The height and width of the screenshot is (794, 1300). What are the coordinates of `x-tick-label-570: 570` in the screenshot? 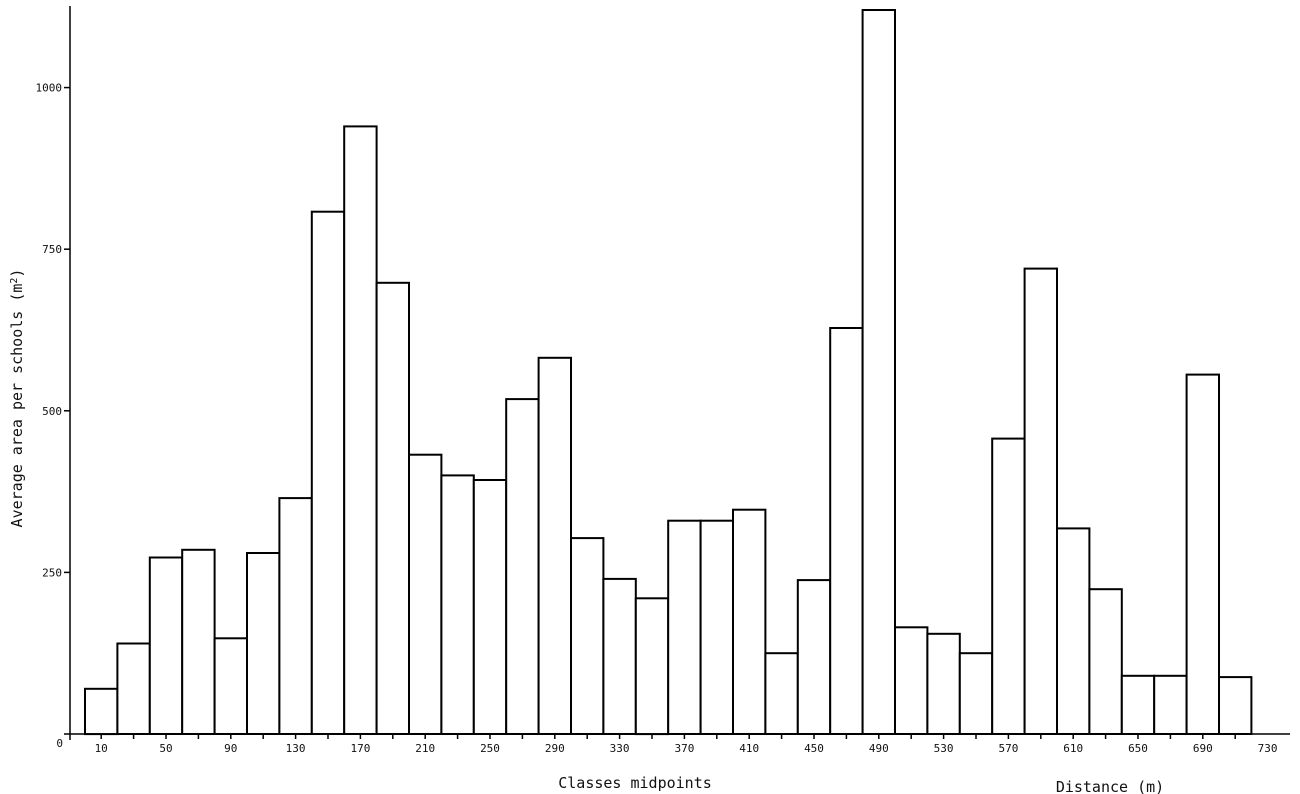 It's located at (1008, 748).